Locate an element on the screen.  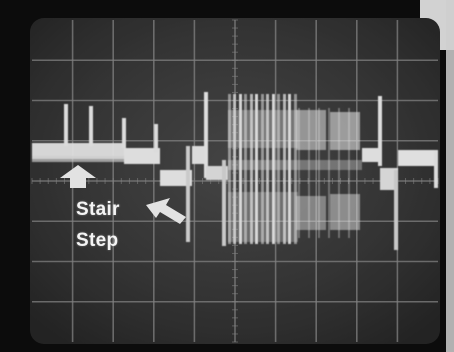
annotation-line1: Stair is located at coordinates (98, 209).